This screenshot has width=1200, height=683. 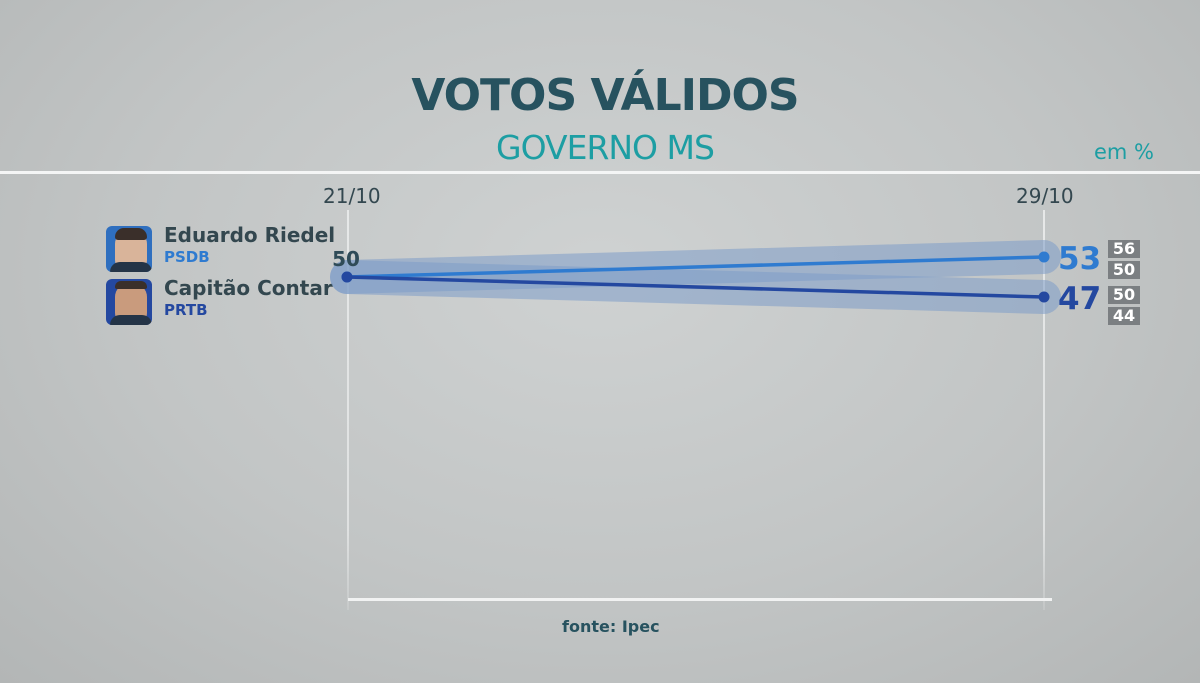 What do you see at coordinates (129, 249) in the screenshot?
I see `candidate-photo-riedel` at bounding box center [129, 249].